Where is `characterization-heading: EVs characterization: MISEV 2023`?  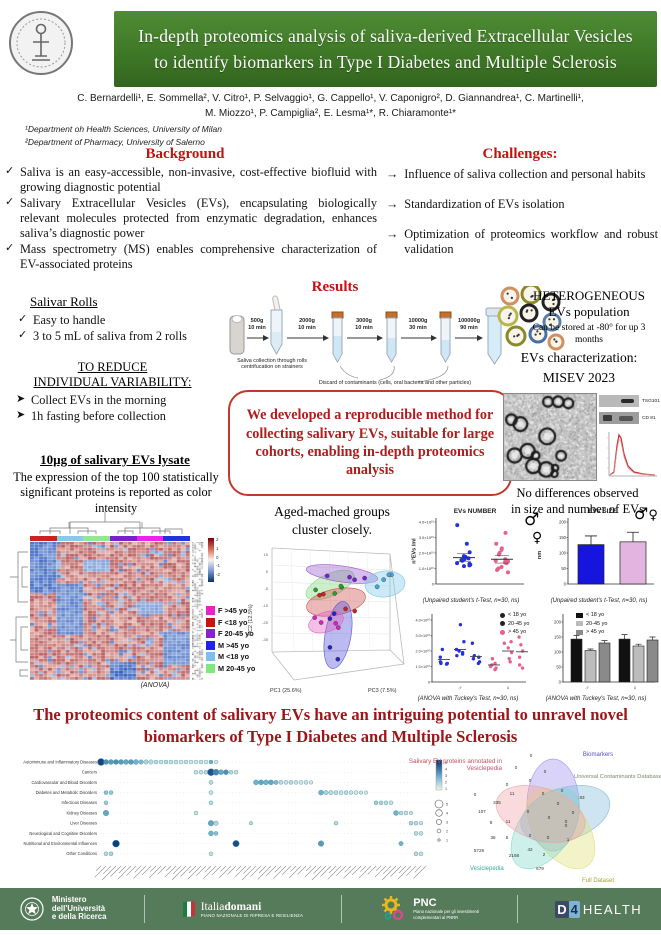
characterization-heading: EVs characterization: MISEV 2023 is located at coordinates (579, 368).